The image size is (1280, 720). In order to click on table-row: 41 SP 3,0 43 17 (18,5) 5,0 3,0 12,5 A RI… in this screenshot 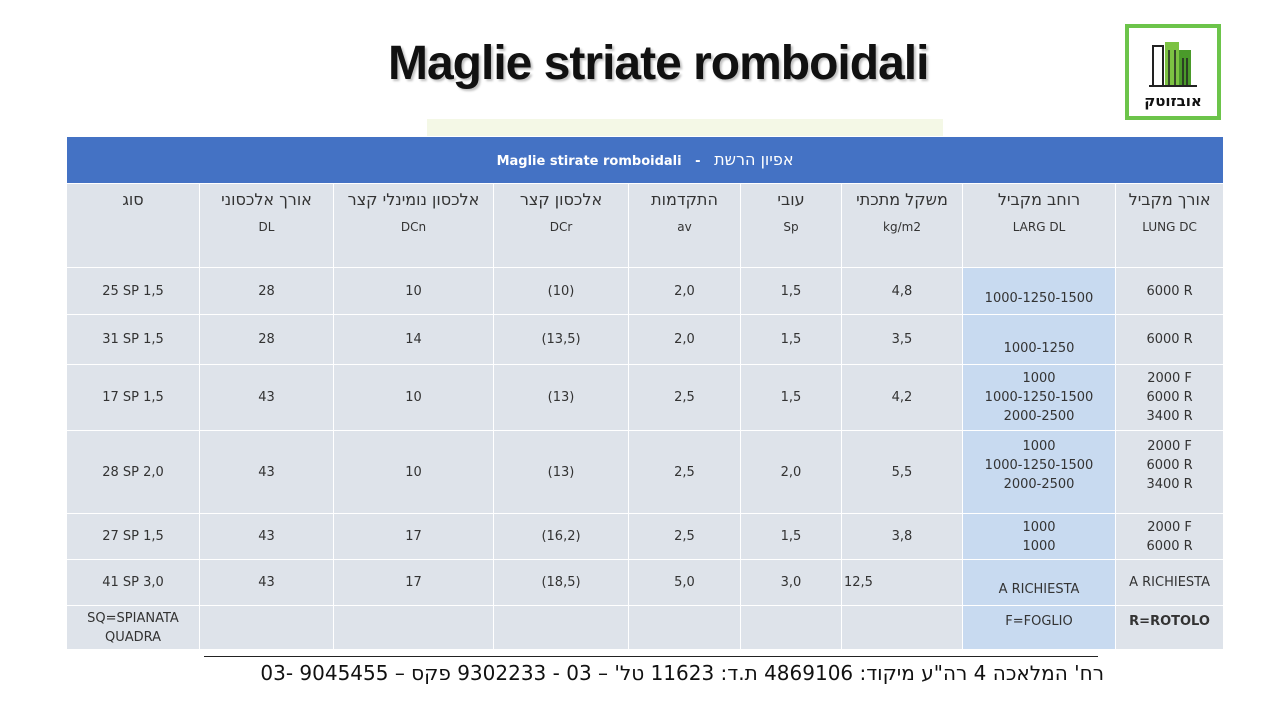, I will do `click(645, 582)`.